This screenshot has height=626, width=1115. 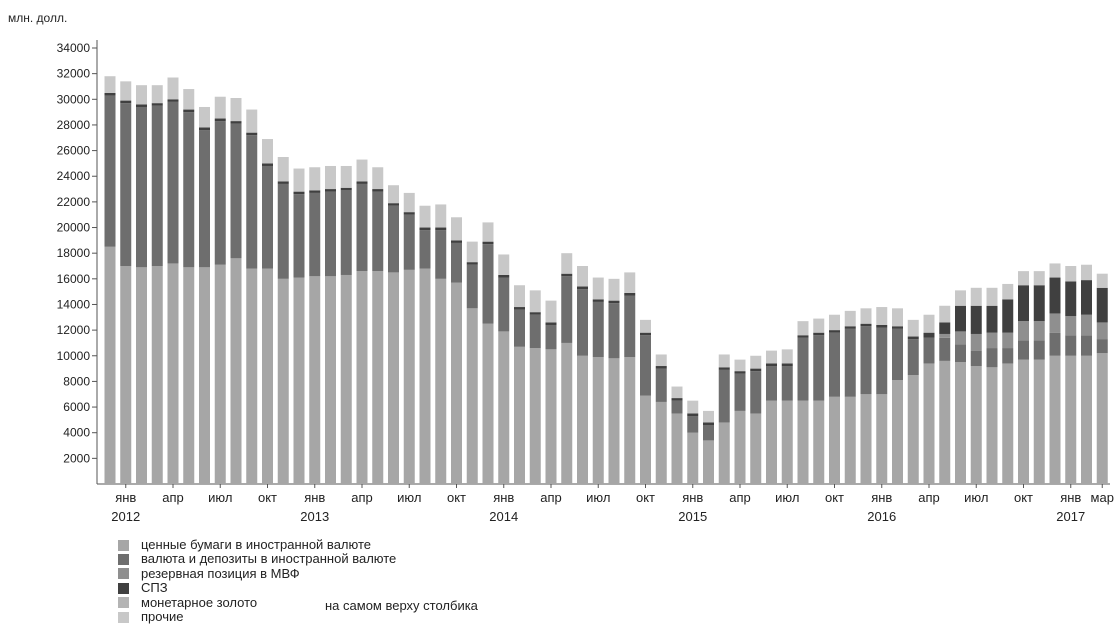 What do you see at coordinates (154, 588) in the screenshot?
I see `legend-label: СПЗ` at bounding box center [154, 588].